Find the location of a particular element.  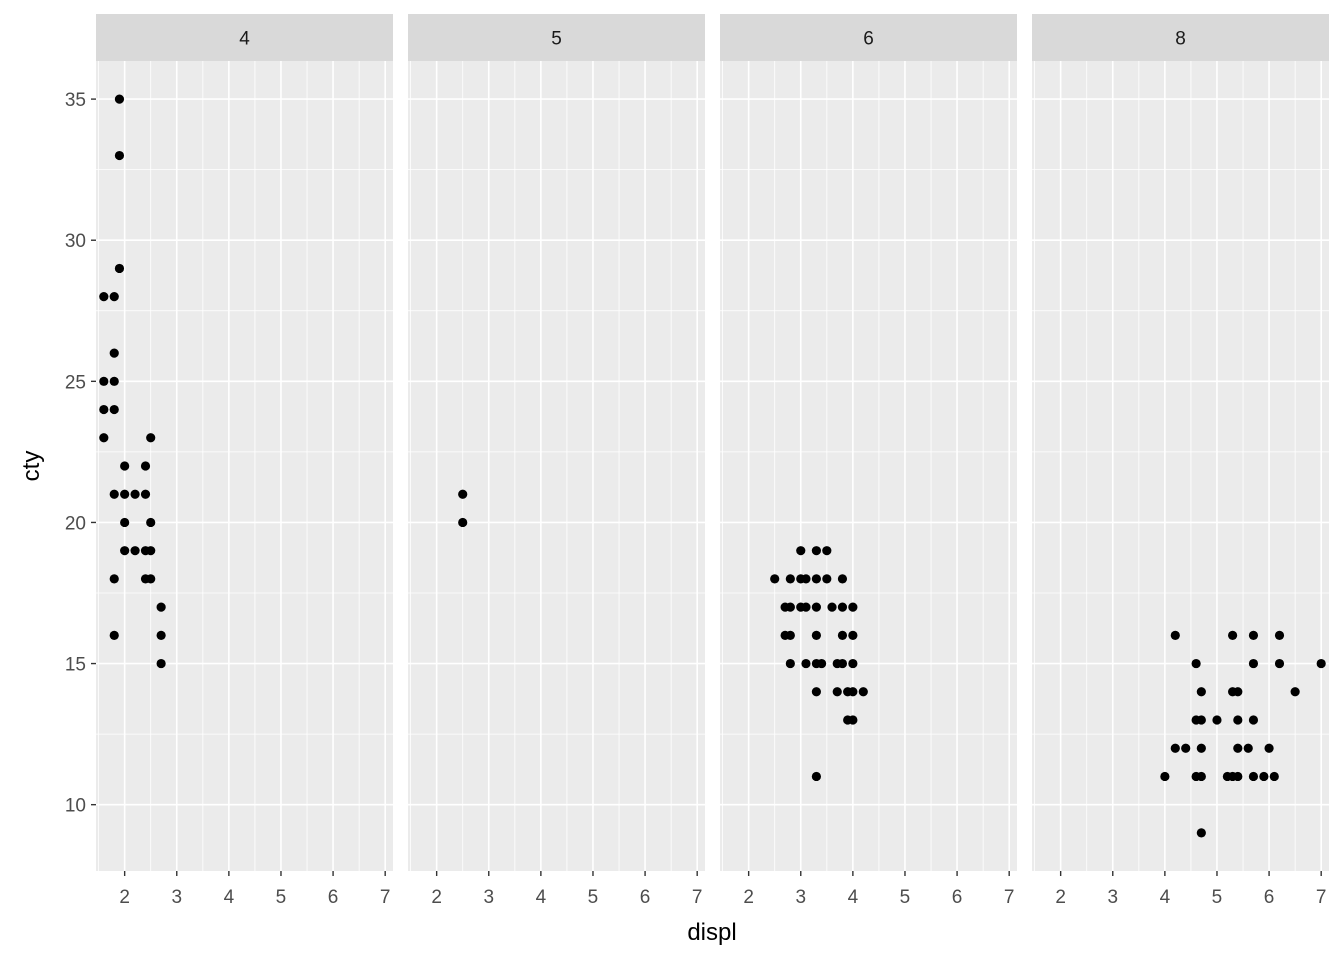

y-axis-title: cty is located at coordinates (31, 466).